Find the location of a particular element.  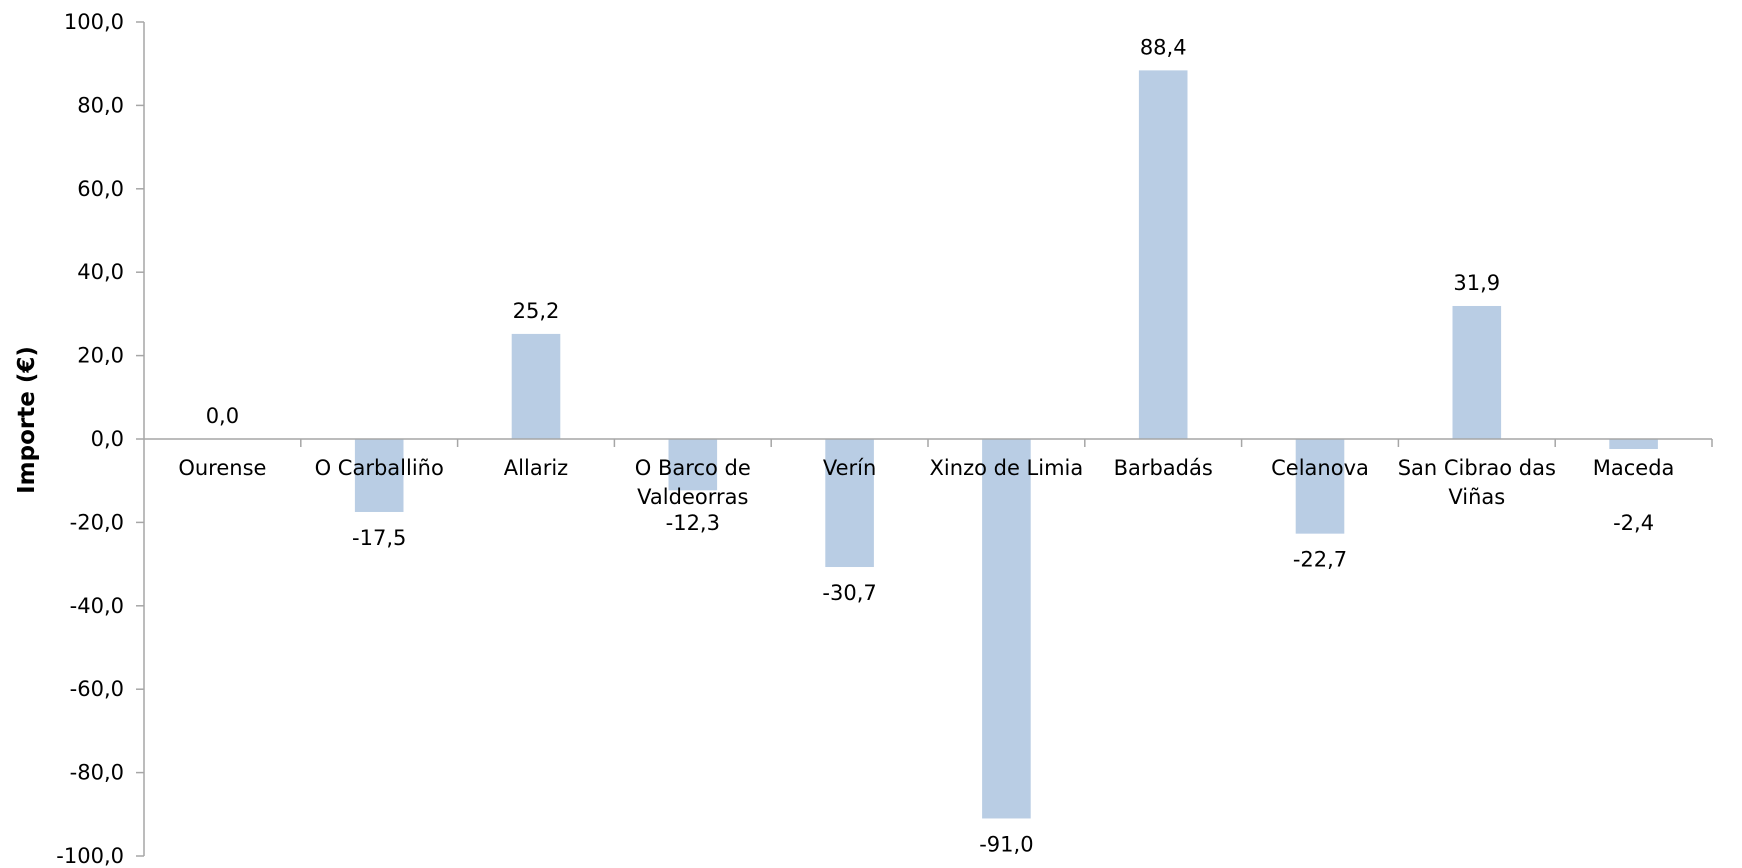

y-axis-title-group: Importe (€) is located at coordinates (27, 420).